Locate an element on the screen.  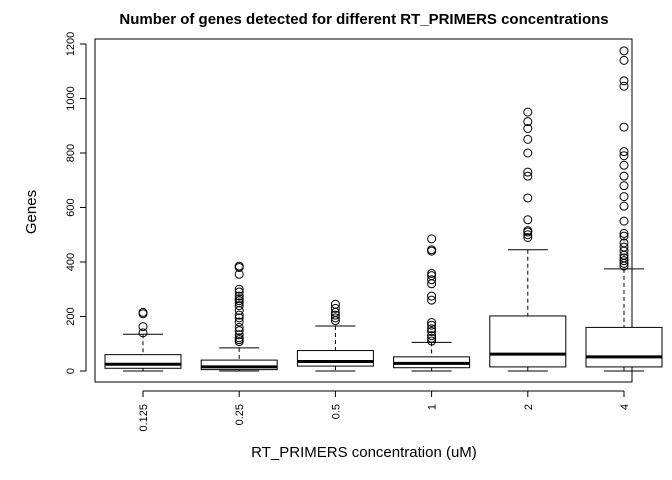
x-axis: 0.125 0.25 0.5 1 2 4 is located at coordinates (384, 411).